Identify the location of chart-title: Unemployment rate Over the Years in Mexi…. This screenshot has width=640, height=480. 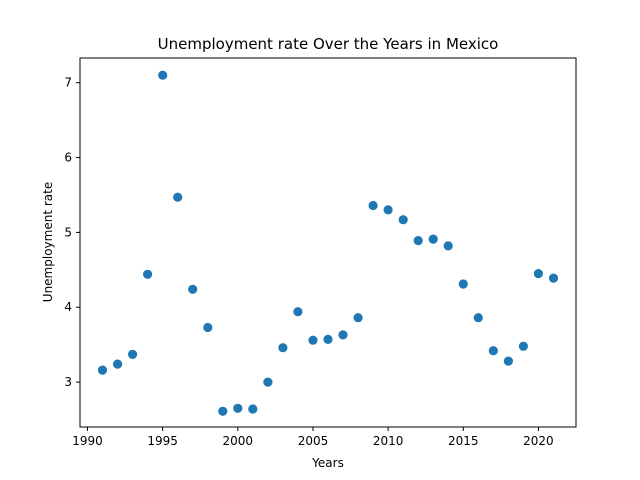
(328, 44).